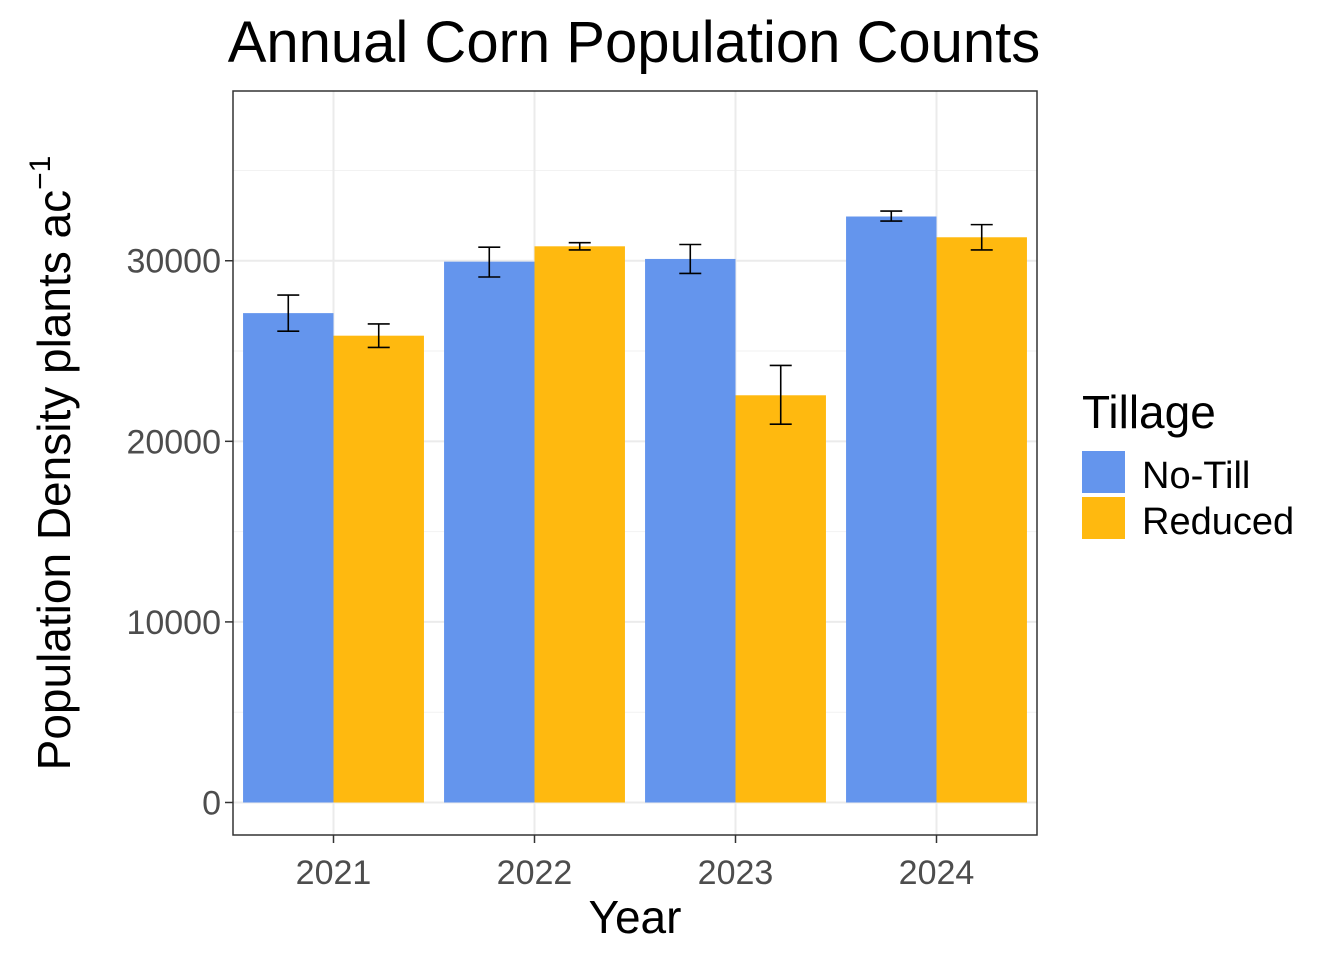 This screenshot has height=960, width=1344. I want to click on error-bar-layer, so click(635, 317).